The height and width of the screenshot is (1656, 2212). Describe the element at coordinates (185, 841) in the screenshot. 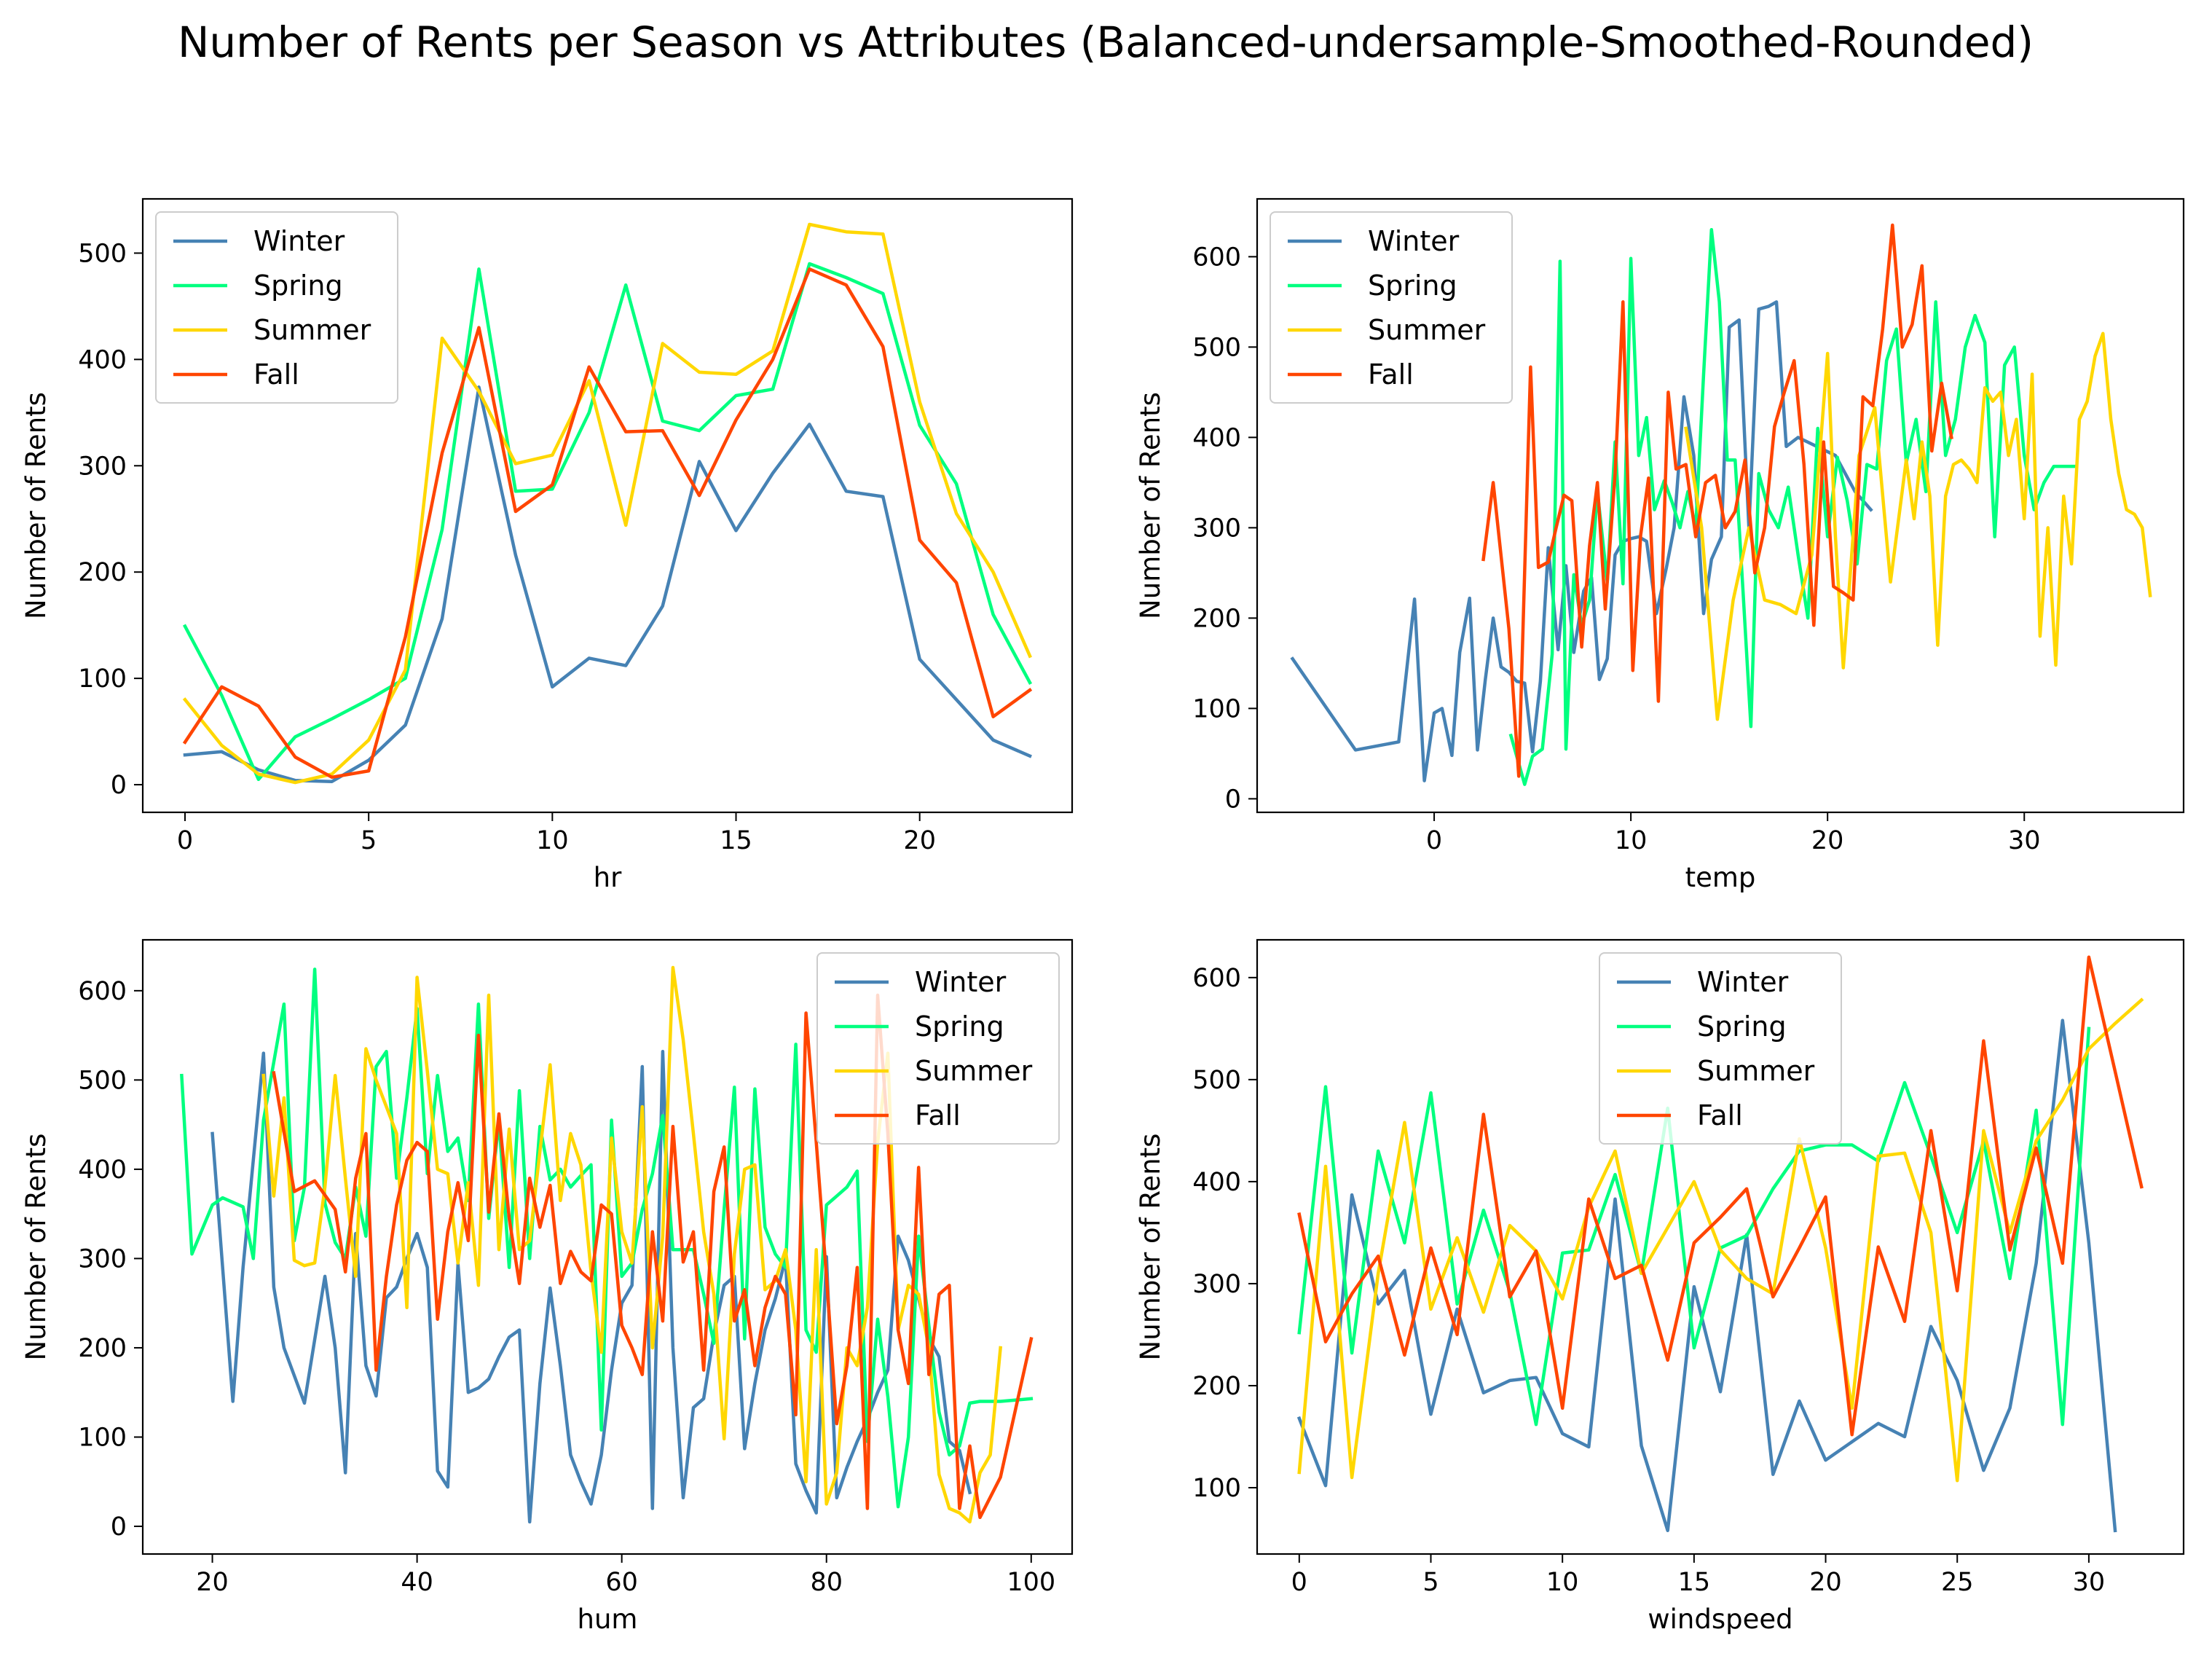

I see `chart-0-xtick-label: 0` at that location.